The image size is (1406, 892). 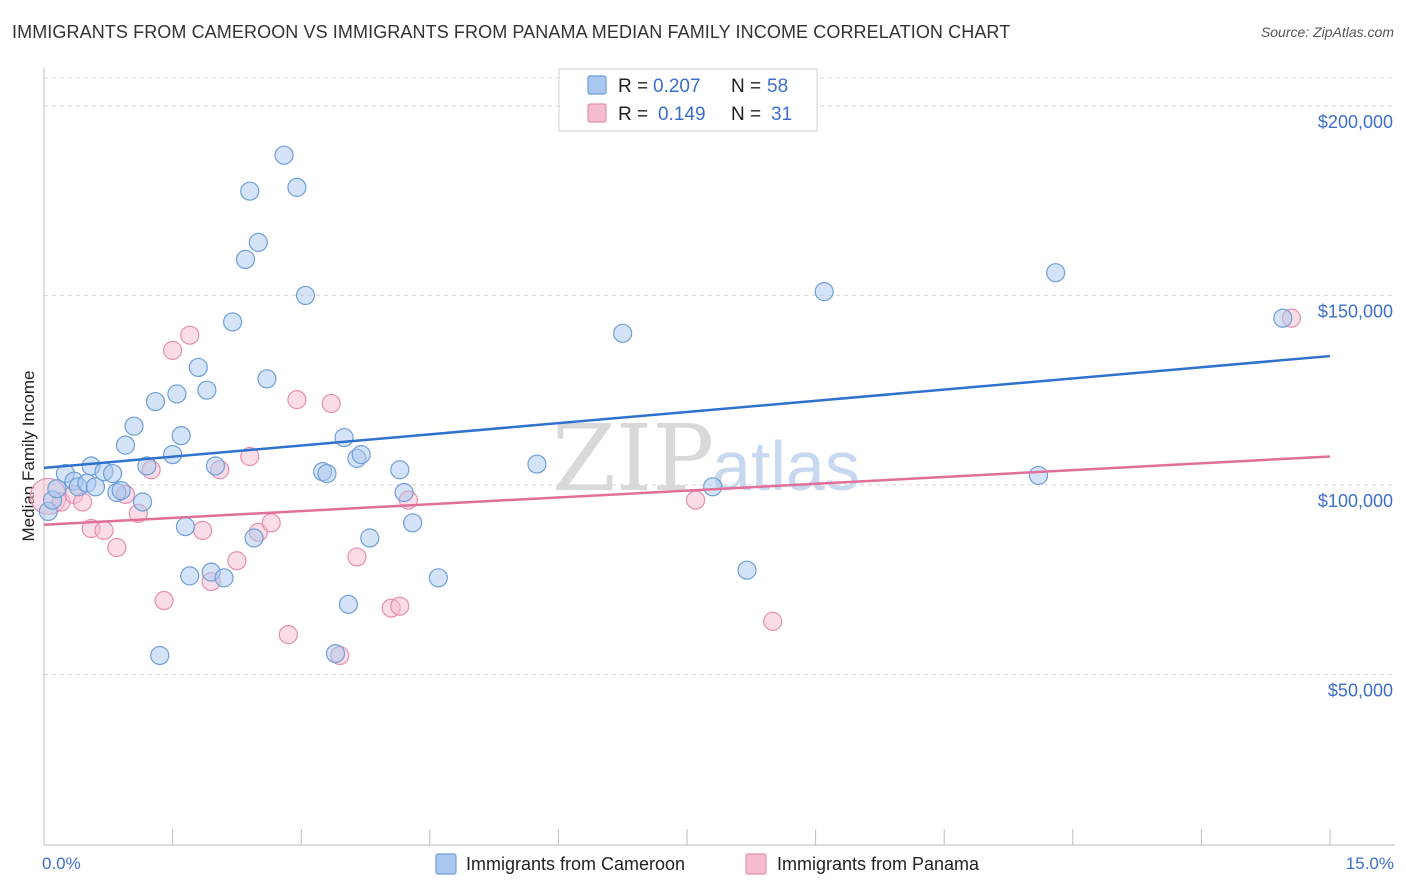 I want to click on x-tick-label-min: 0.0%, so click(x=61, y=863).